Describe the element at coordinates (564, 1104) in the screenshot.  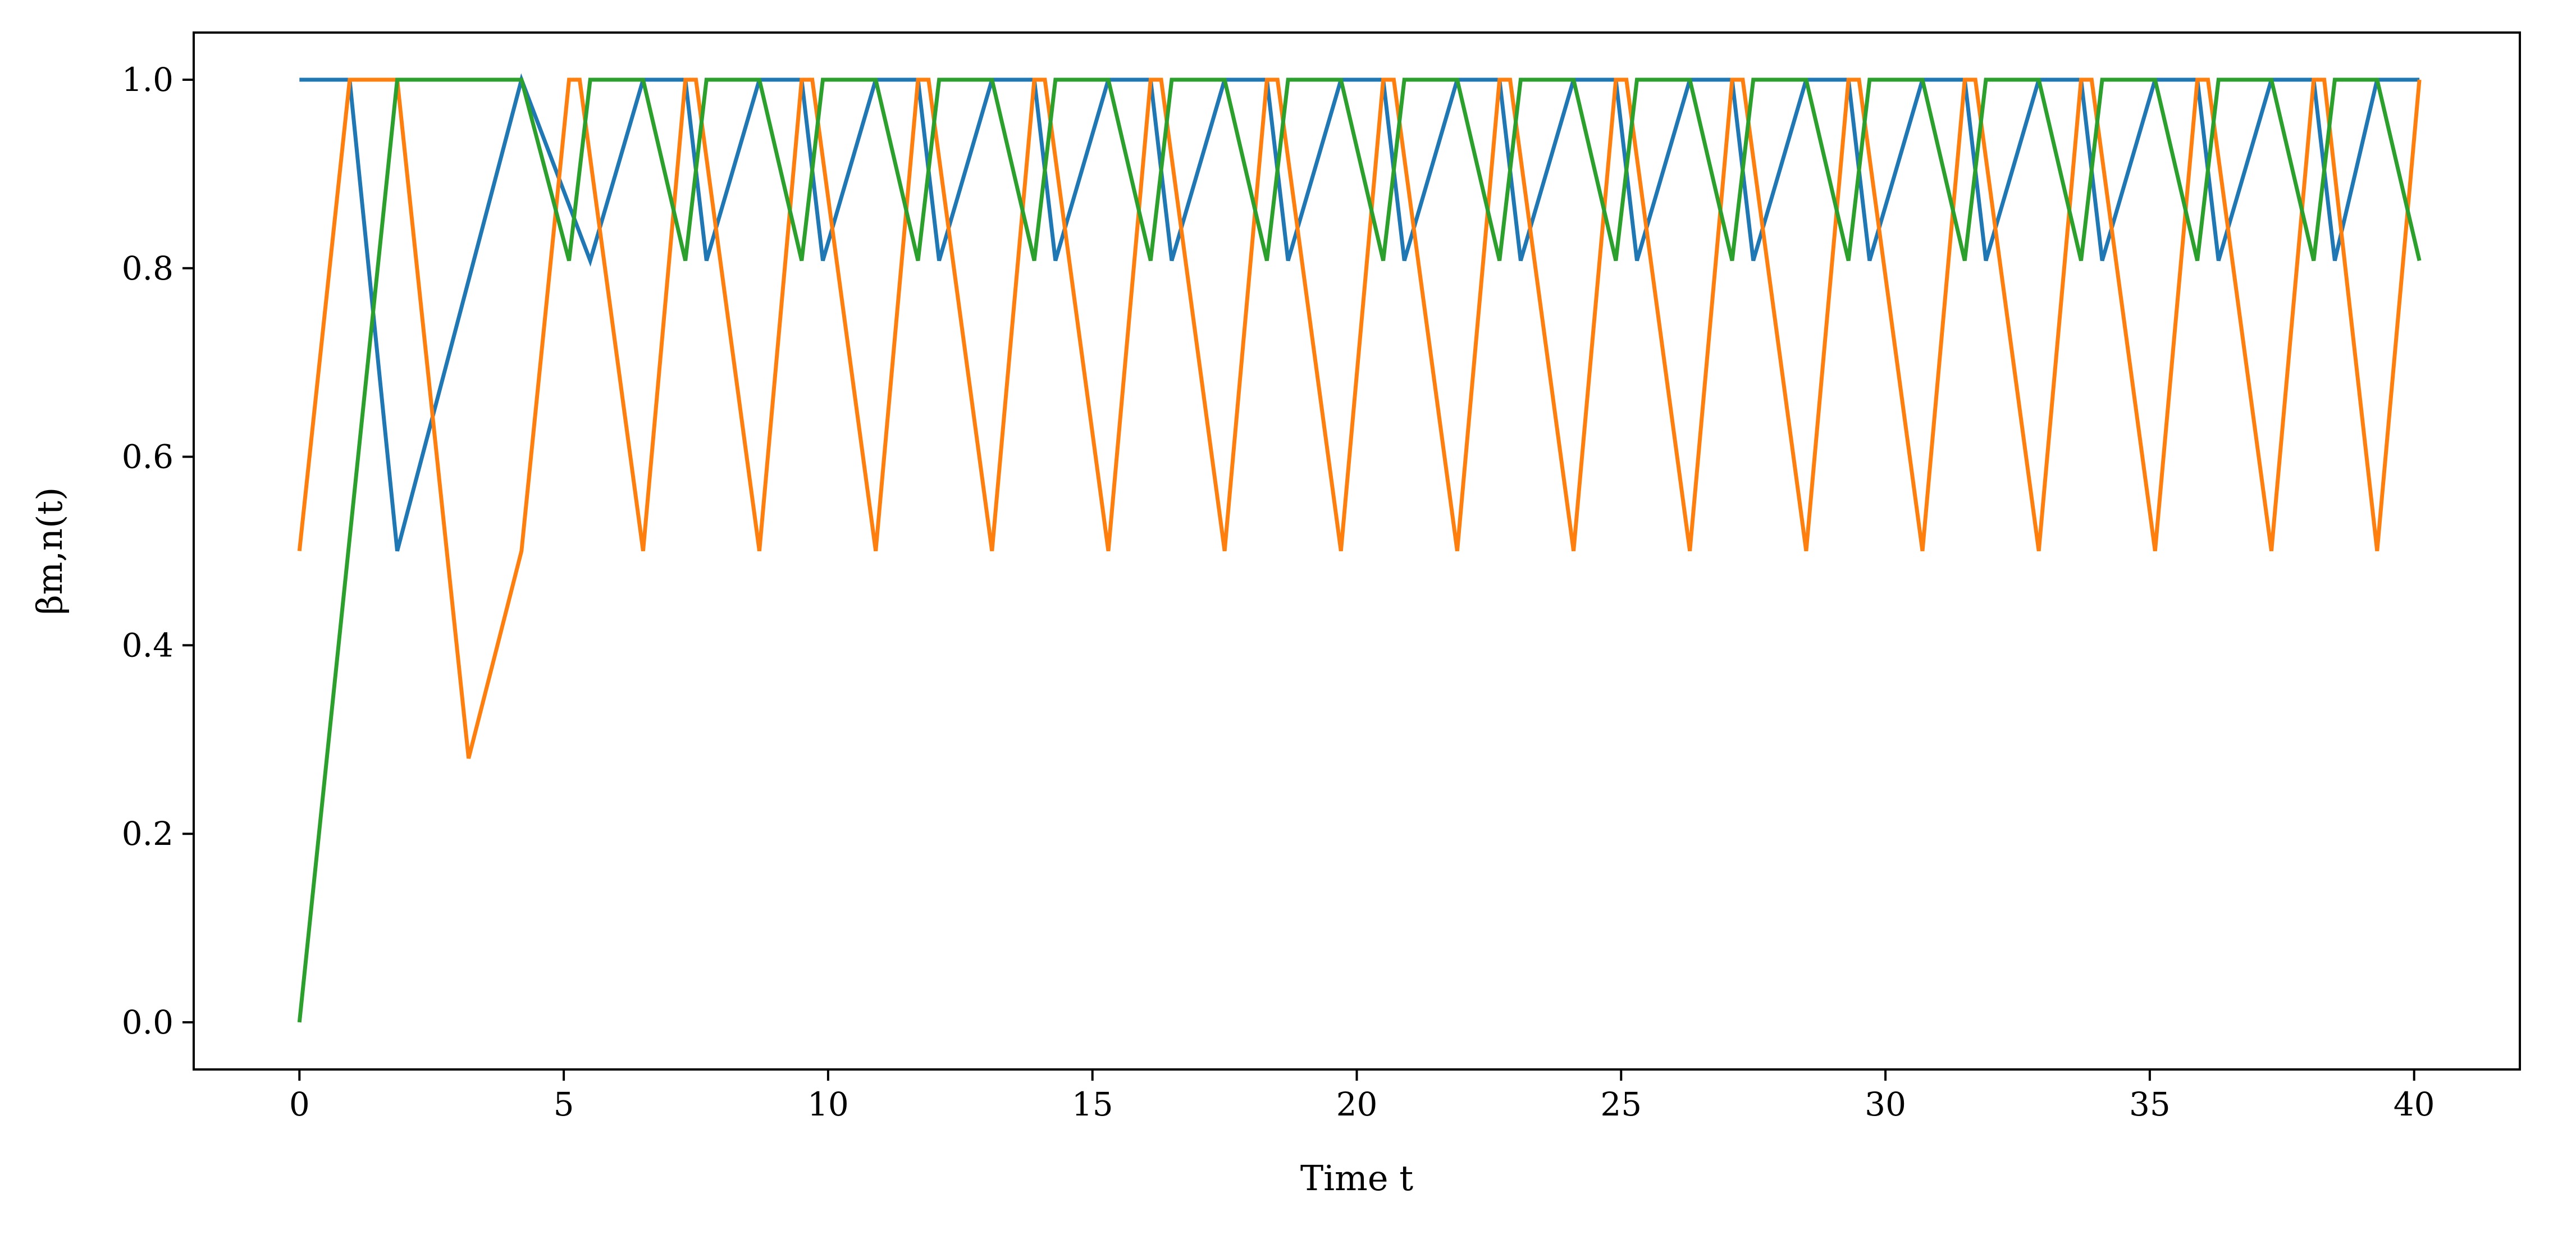
I see `x-tick-label: 5` at that location.